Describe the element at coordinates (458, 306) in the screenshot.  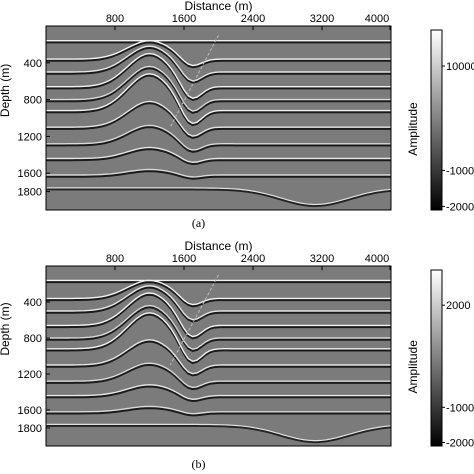
I see `colorbar-tick-label: 2000` at that location.